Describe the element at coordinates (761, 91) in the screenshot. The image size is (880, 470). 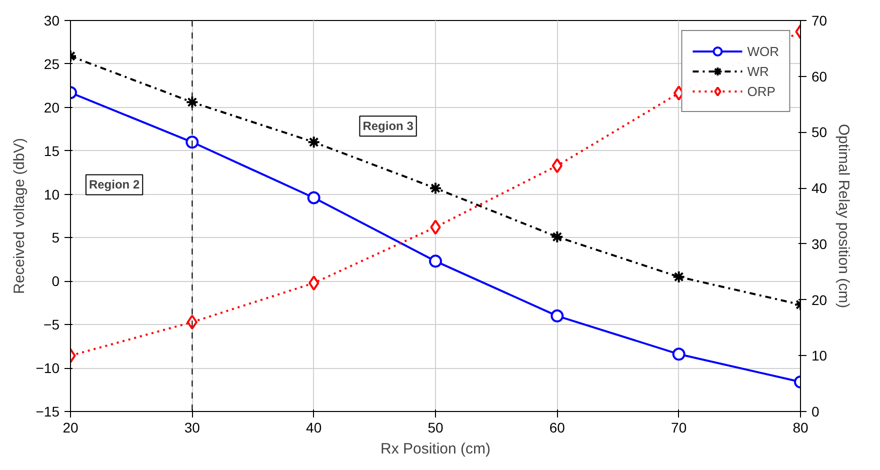
I see `legend-label: ORP` at that location.